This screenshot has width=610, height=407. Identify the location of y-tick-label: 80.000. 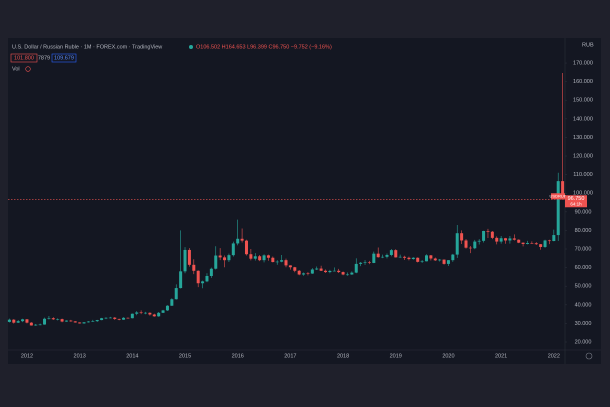
(583, 231).